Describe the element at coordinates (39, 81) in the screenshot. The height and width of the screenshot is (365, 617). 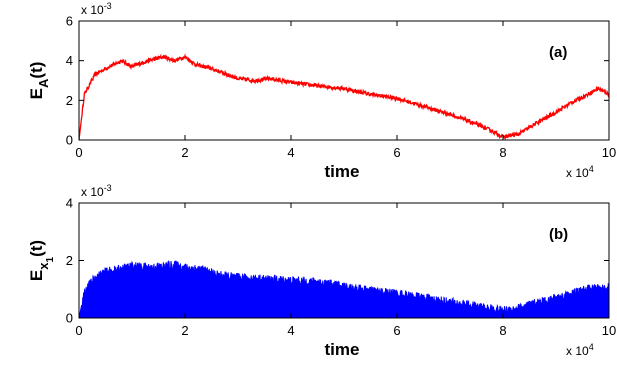
I see `y-axis-label: EA(t)` at that location.